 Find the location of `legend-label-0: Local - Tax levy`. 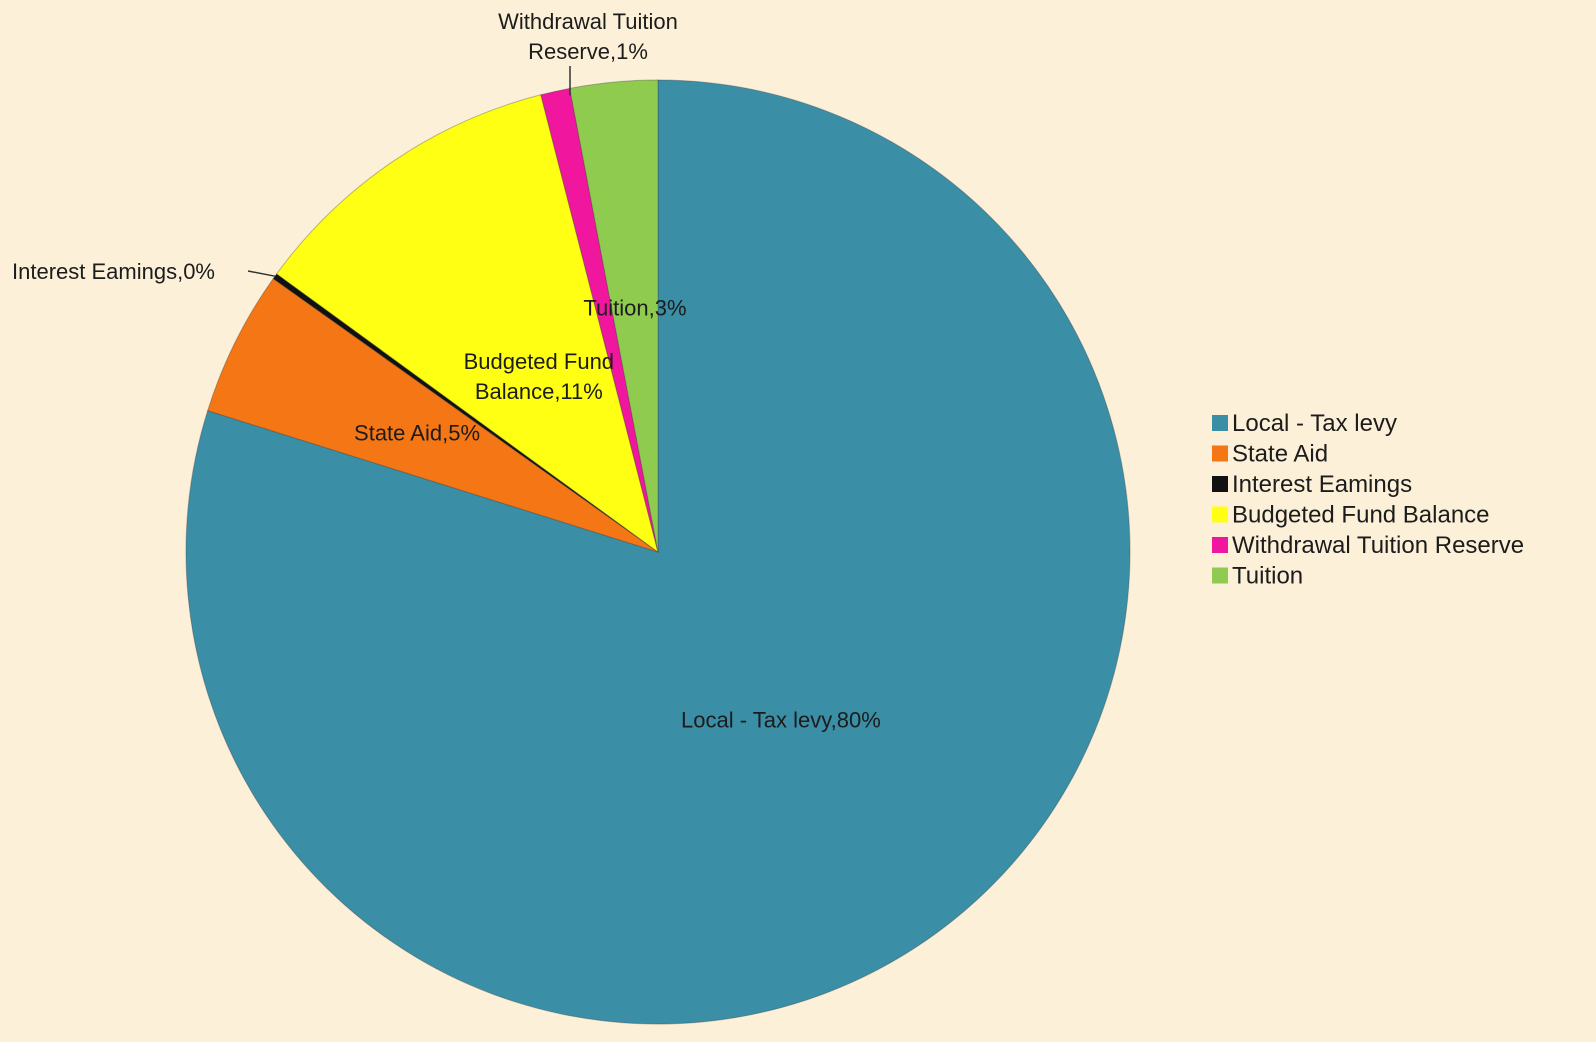

legend-label-0: Local - Tax levy is located at coordinates (1314, 423).